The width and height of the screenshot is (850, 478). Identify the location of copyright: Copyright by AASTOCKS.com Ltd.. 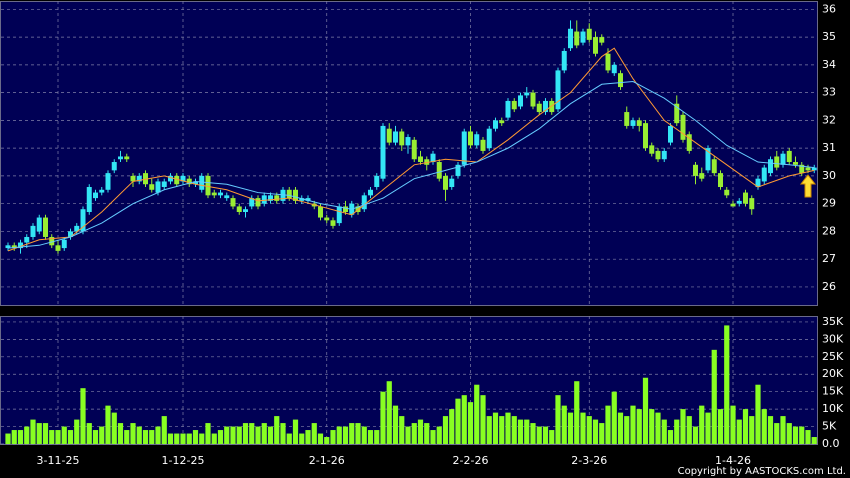
(762, 471).